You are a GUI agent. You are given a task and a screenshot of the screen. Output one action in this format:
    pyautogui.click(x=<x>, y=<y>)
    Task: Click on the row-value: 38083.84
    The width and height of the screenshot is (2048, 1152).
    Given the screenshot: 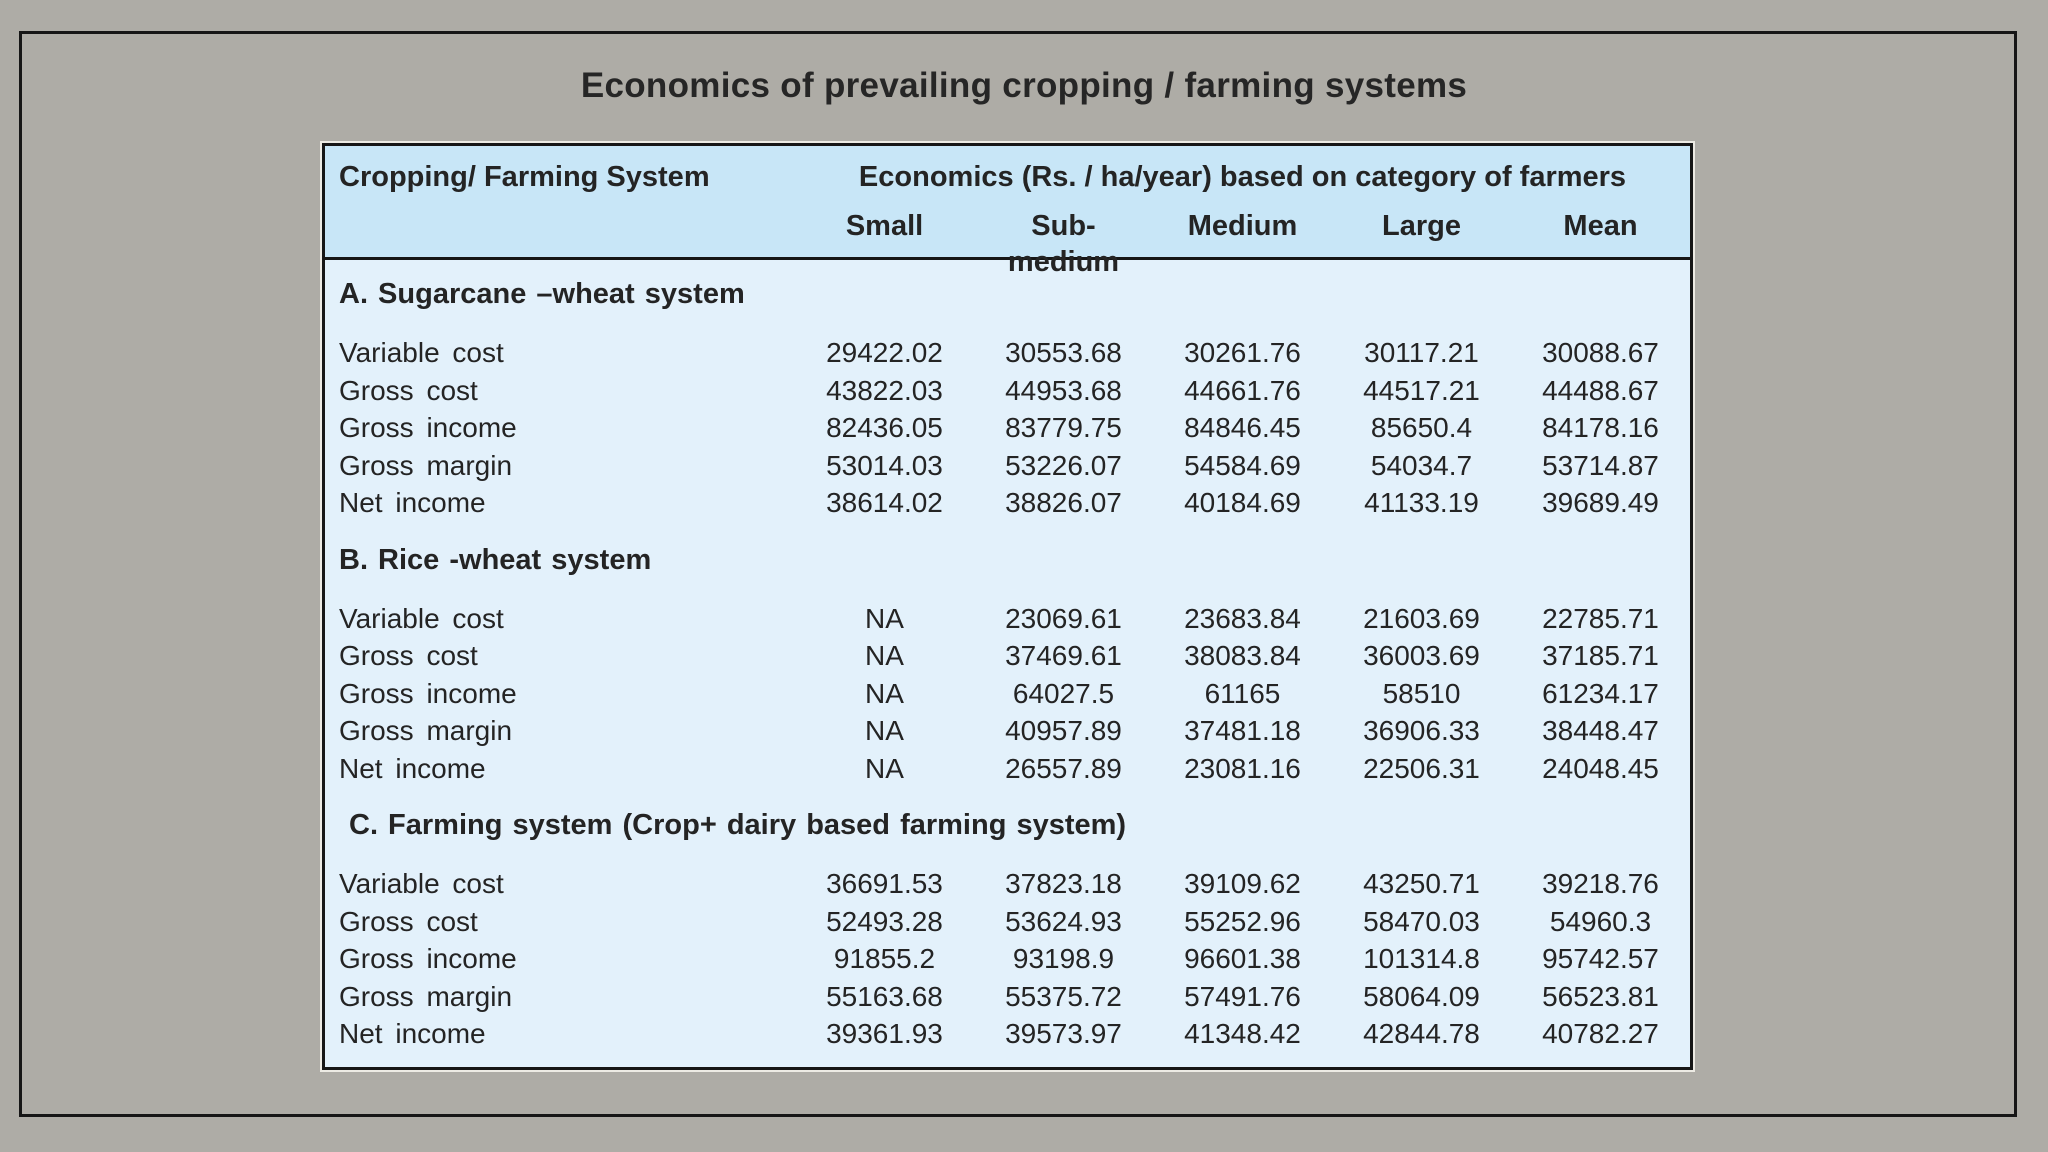 What is the action you would take?
    pyautogui.click(x=1242, y=655)
    